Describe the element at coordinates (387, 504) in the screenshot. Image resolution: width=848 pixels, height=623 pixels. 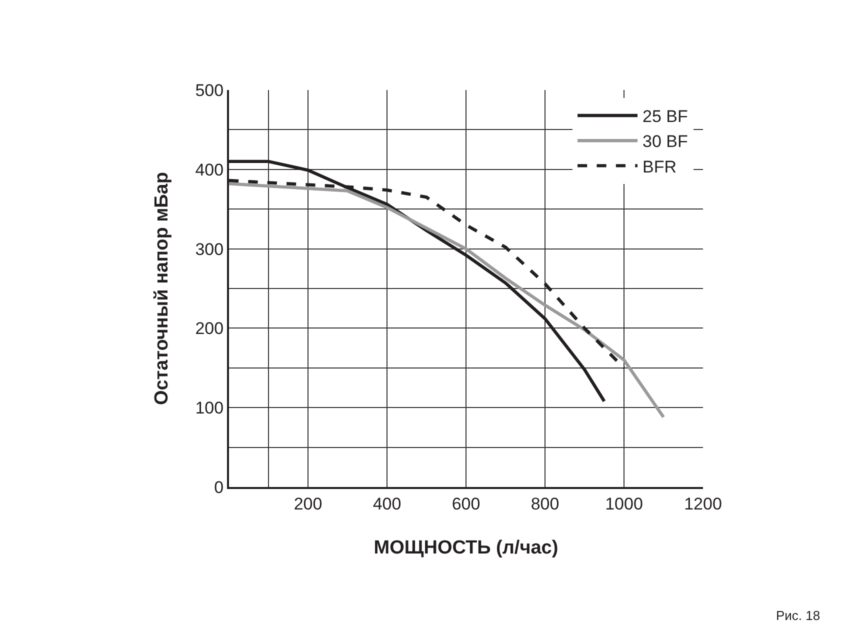
I see `x-tick-label: 400` at that location.